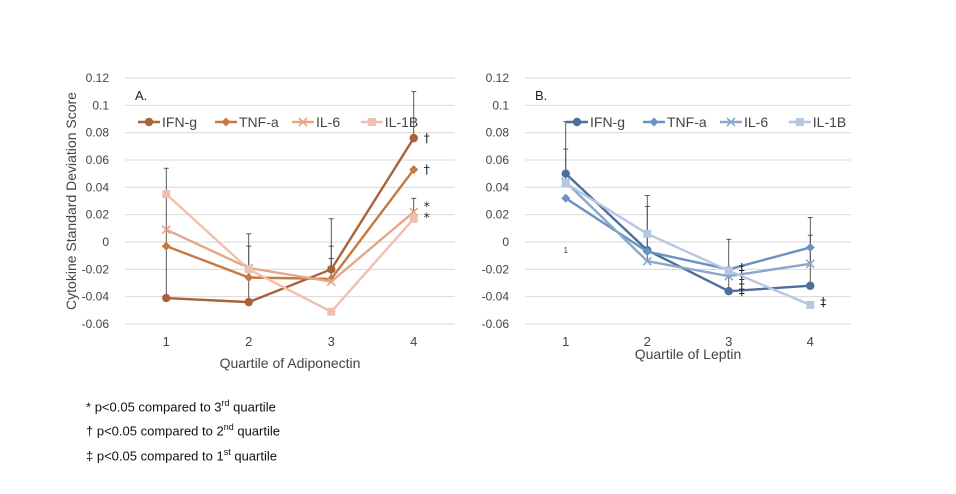 The height and width of the screenshot is (494, 956). I want to click on panel-label: B., so click(541, 95).